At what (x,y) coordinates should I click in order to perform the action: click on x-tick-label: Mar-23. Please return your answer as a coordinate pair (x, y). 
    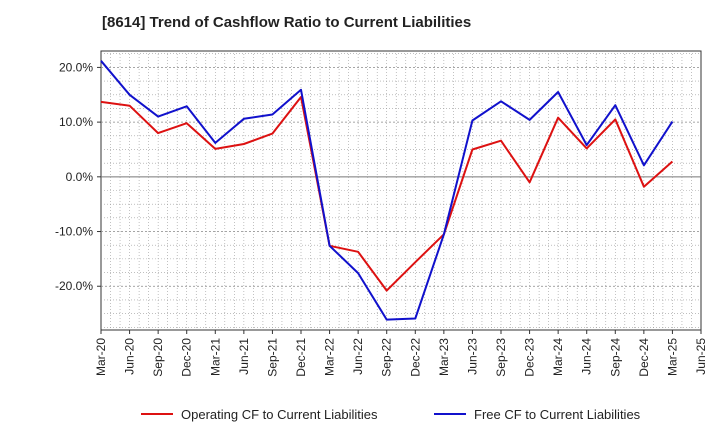
    Looking at the image, I should click on (444, 357).